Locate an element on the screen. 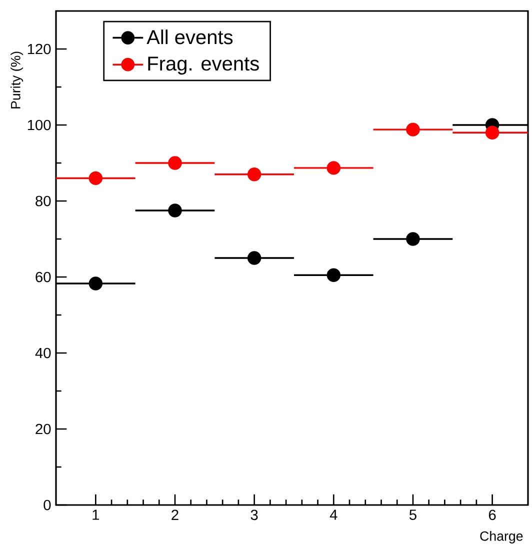  x-tick-label: 4 is located at coordinates (334, 515).